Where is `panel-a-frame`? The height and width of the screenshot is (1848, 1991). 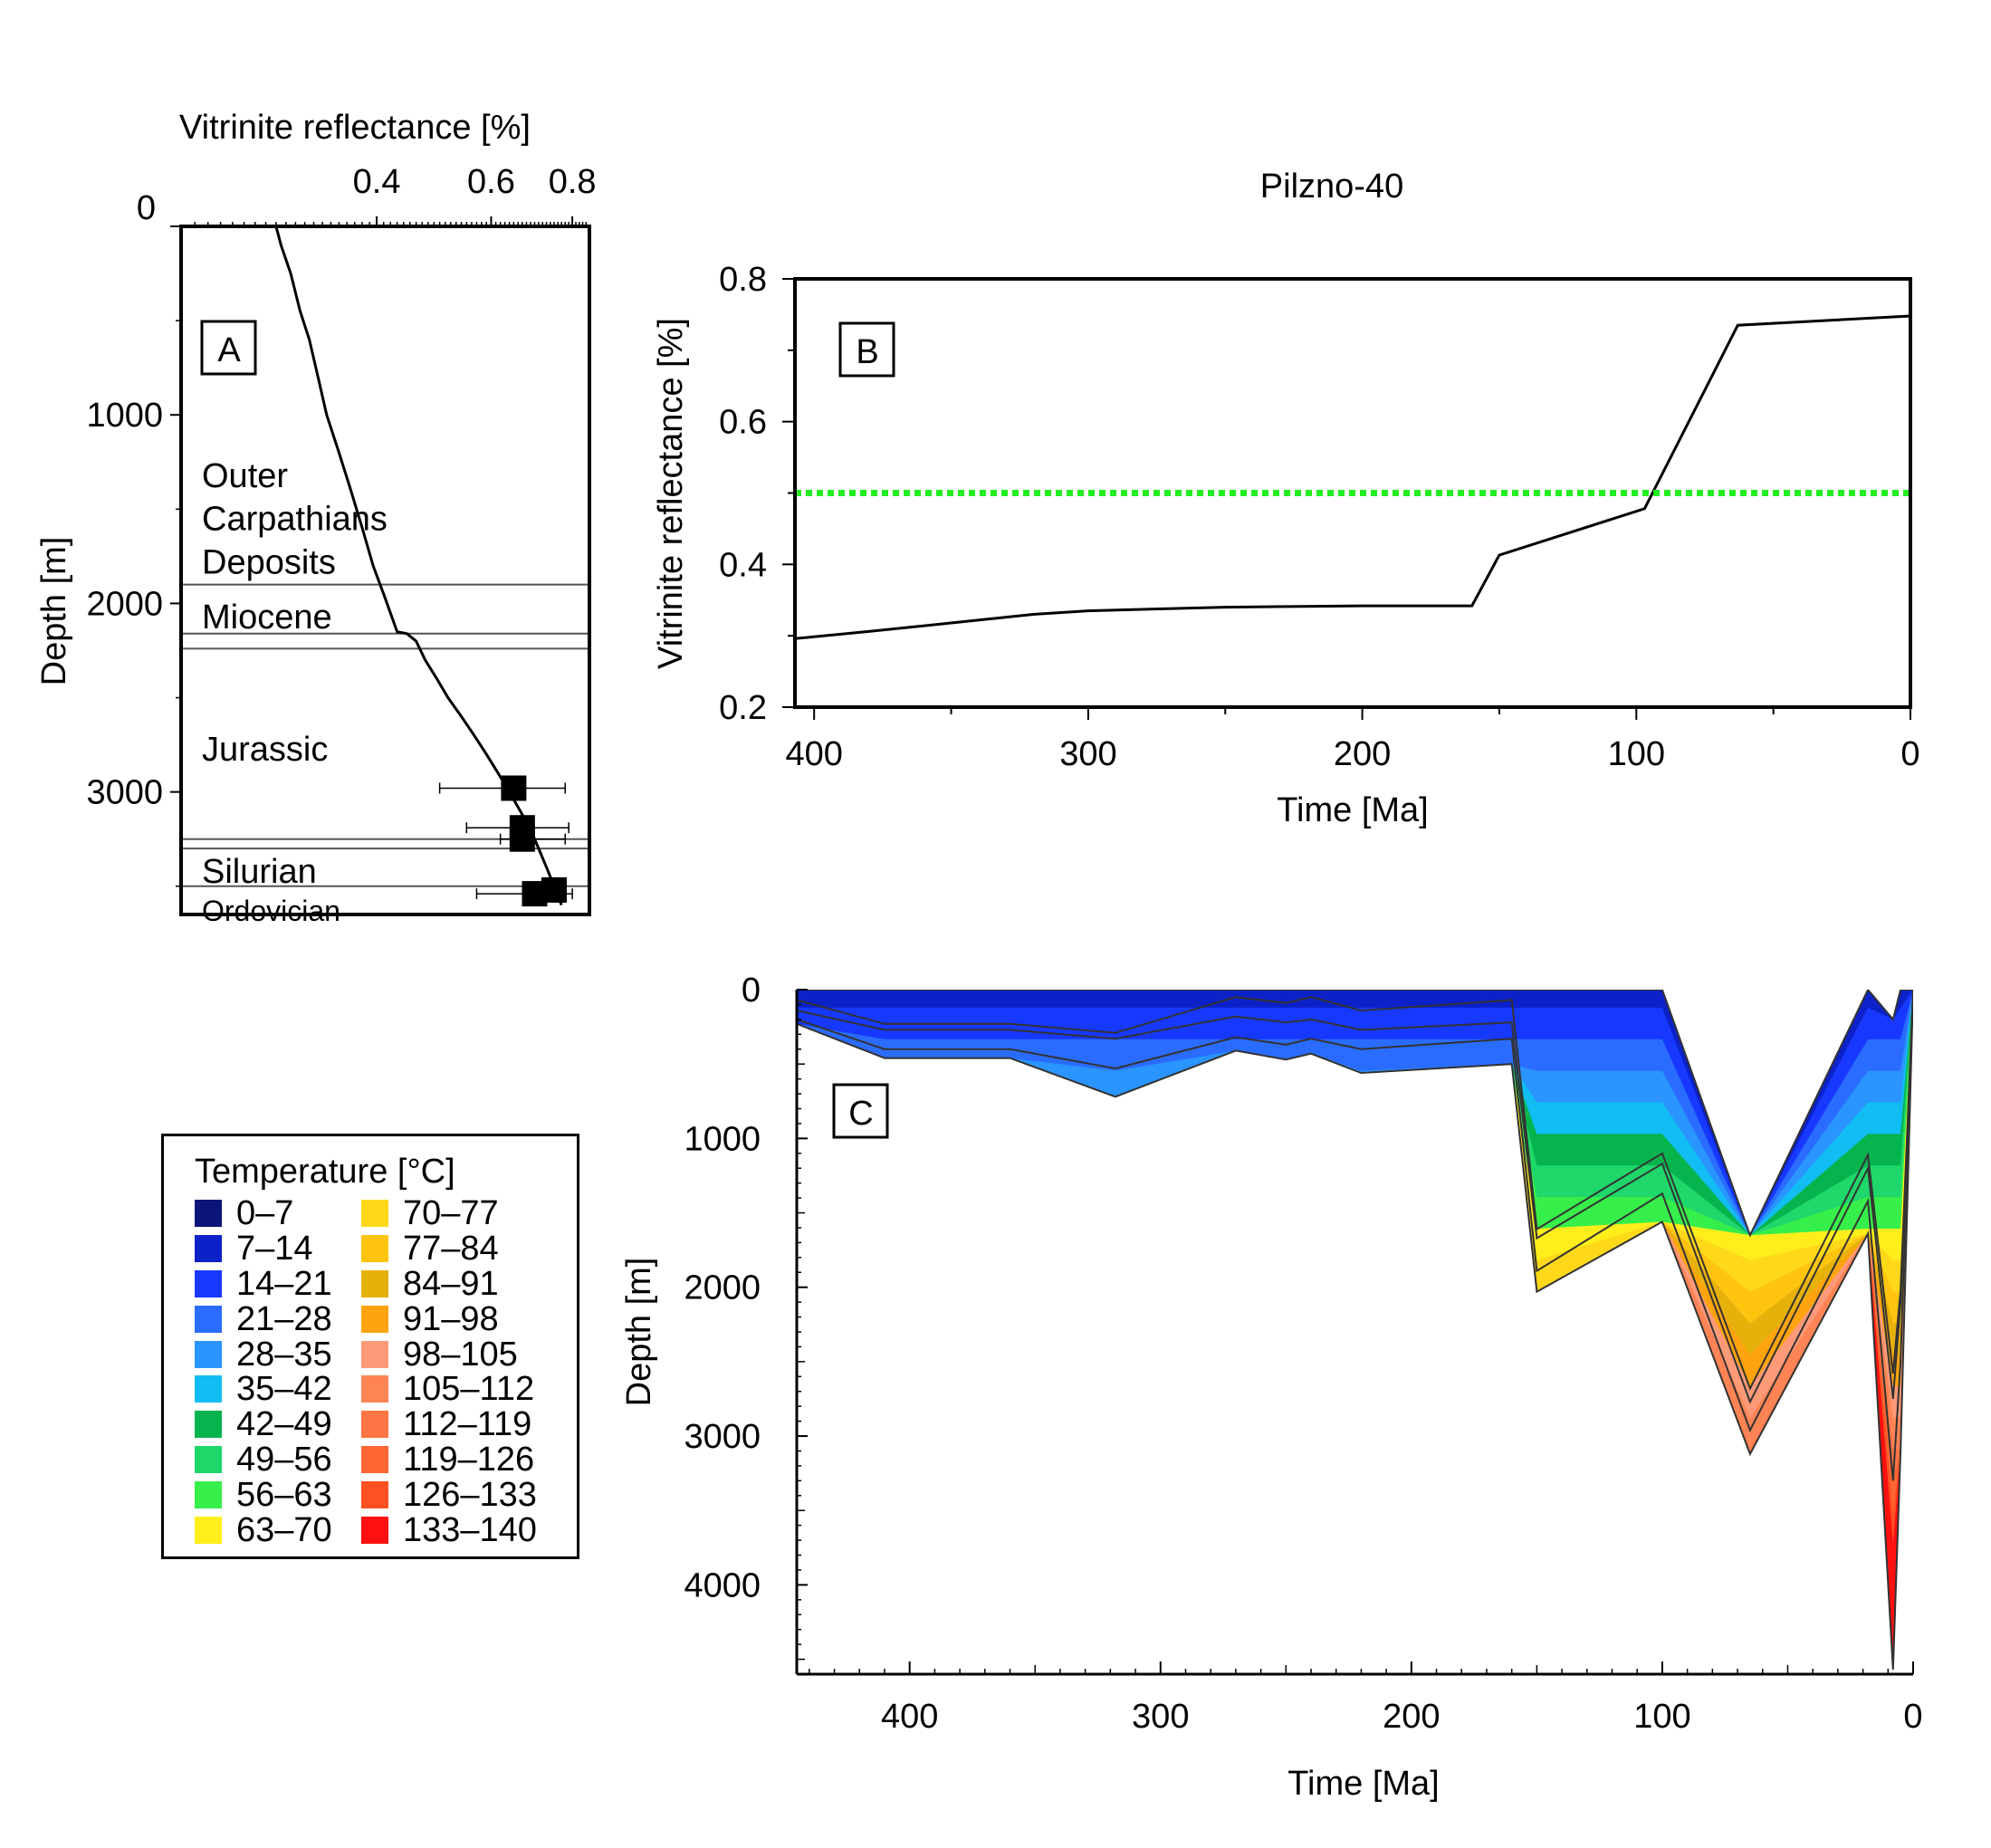 panel-a-frame is located at coordinates (385, 570).